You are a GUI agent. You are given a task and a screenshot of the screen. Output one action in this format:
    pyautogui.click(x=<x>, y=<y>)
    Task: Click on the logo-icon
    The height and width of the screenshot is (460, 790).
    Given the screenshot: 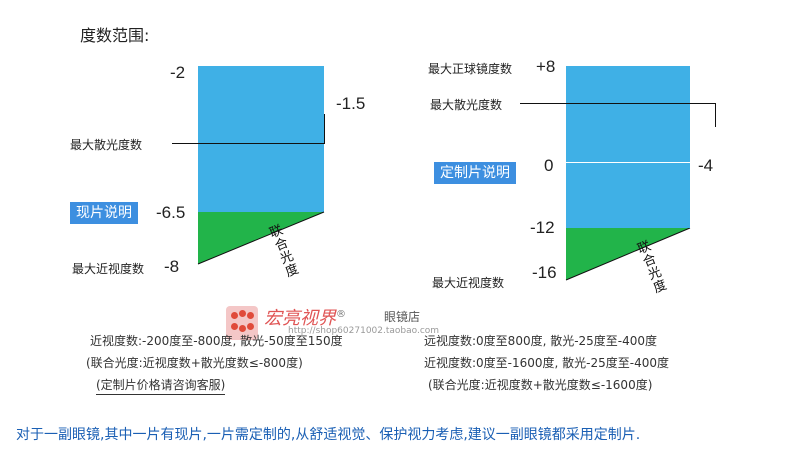 What is the action you would take?
    pyautogui.click(x=242, y=323)
    